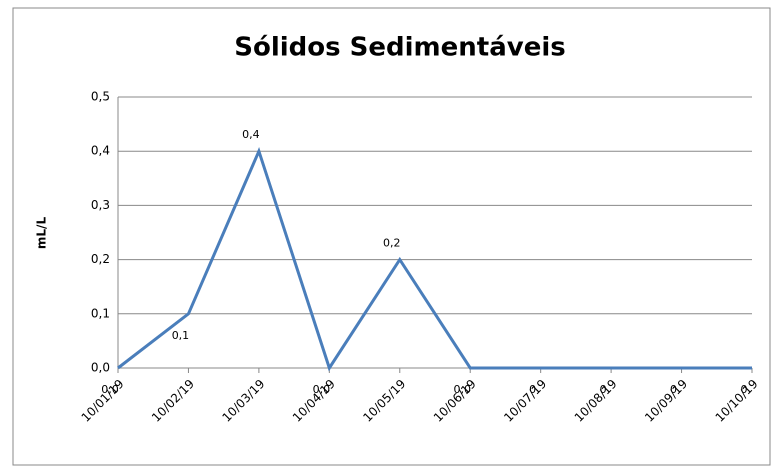 The height and width of the screenshot is (471, 780). What do you see at coordinates (251, 134) in the screenshot?
I see `data-label: 0,4` at bounding box center [251, 134].